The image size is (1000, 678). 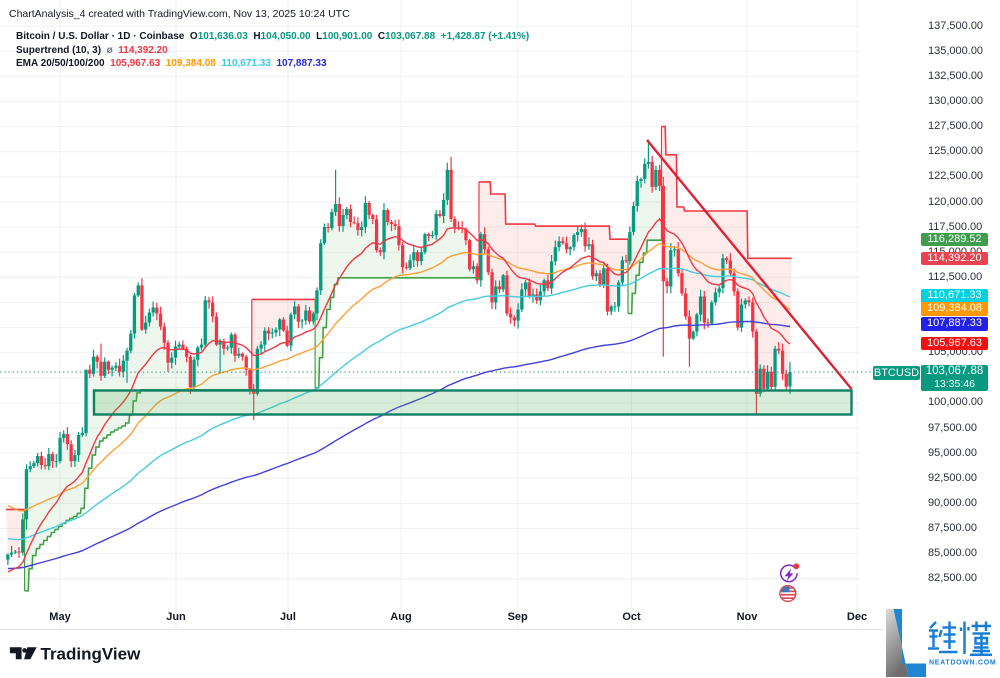 I want to click on svg-text: NEATDOWN.COM, so click(x=962, y=663).